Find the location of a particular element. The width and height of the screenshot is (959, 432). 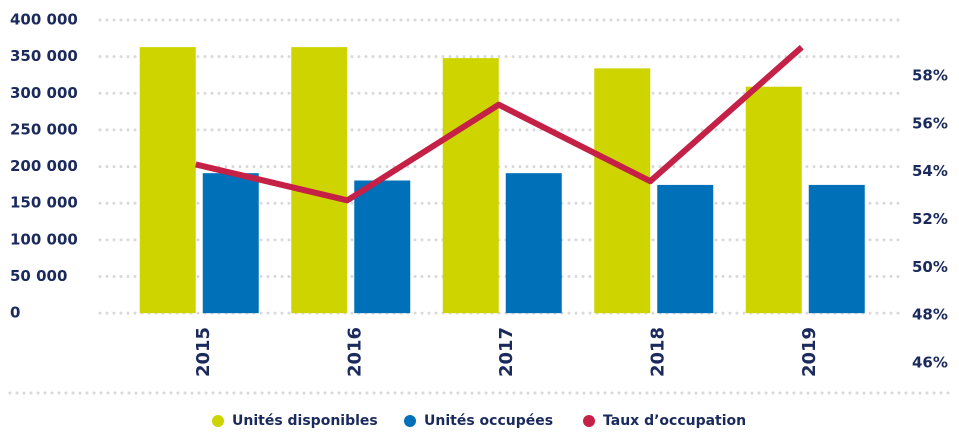

y2-tick-label: 50% is located at coordinates (930, 267).